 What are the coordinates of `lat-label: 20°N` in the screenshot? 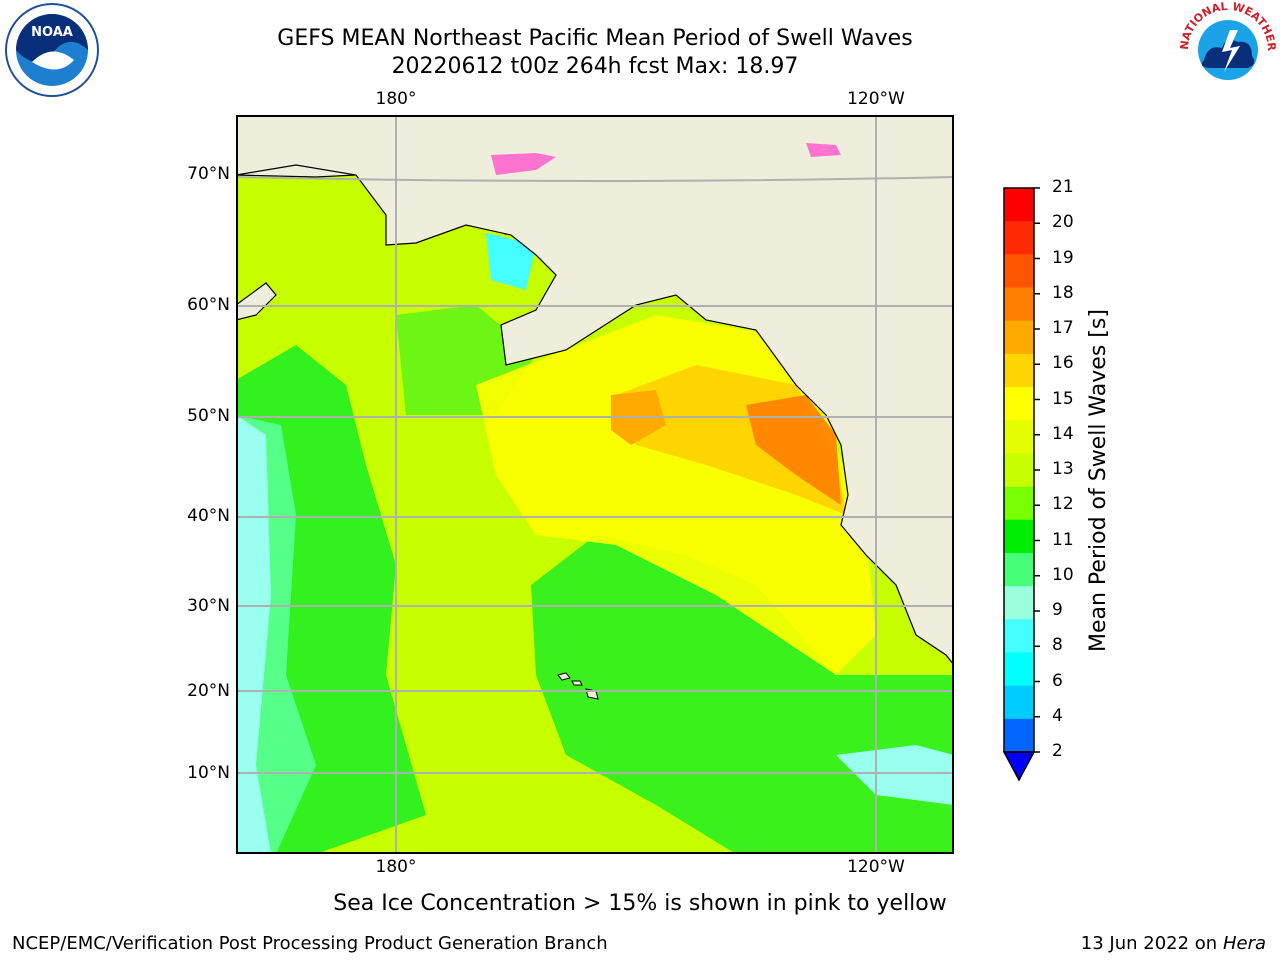 It's located at (208, 691).